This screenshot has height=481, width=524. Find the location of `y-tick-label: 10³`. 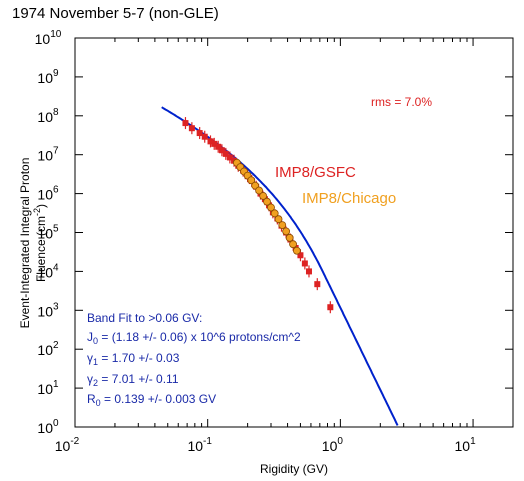

y-tick-label: 10³ is located at coordinates (48, 310).